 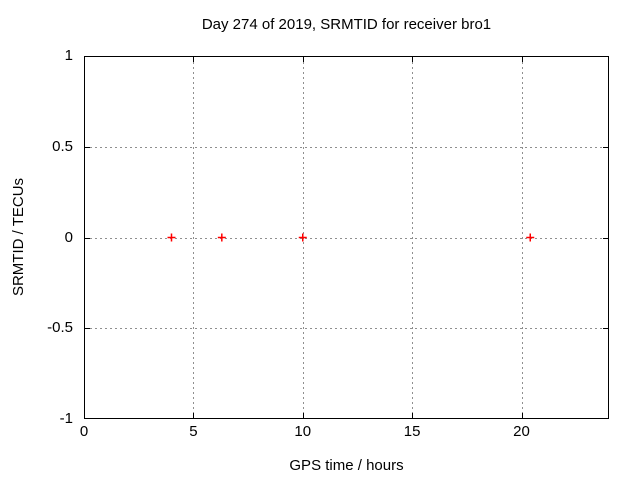 What do you see at coordinates (62, 146) in the screenshot?
I see `y-tick-label: 0.5` at bounding box center [62, 146].